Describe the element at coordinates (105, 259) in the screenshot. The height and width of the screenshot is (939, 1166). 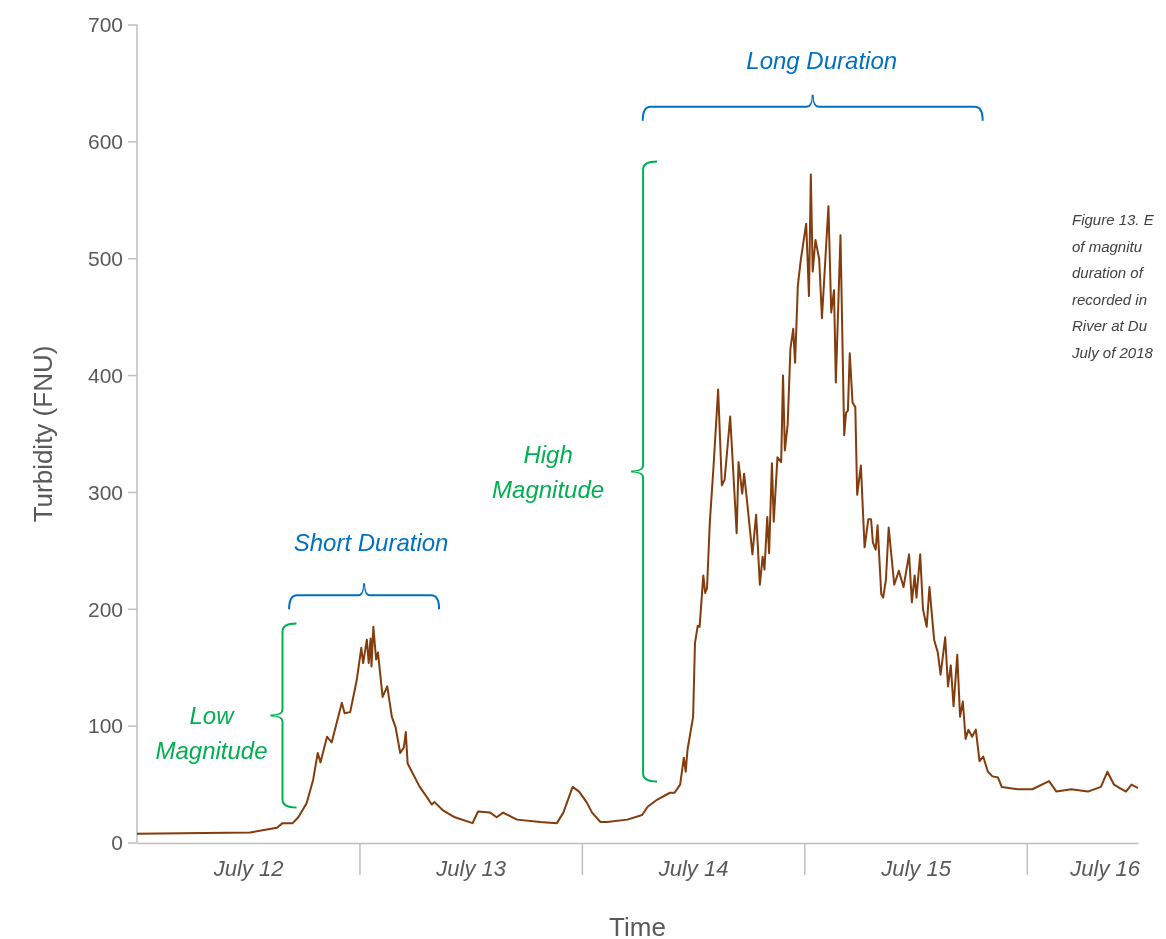
I see `y-tick-label: 500` at that location.